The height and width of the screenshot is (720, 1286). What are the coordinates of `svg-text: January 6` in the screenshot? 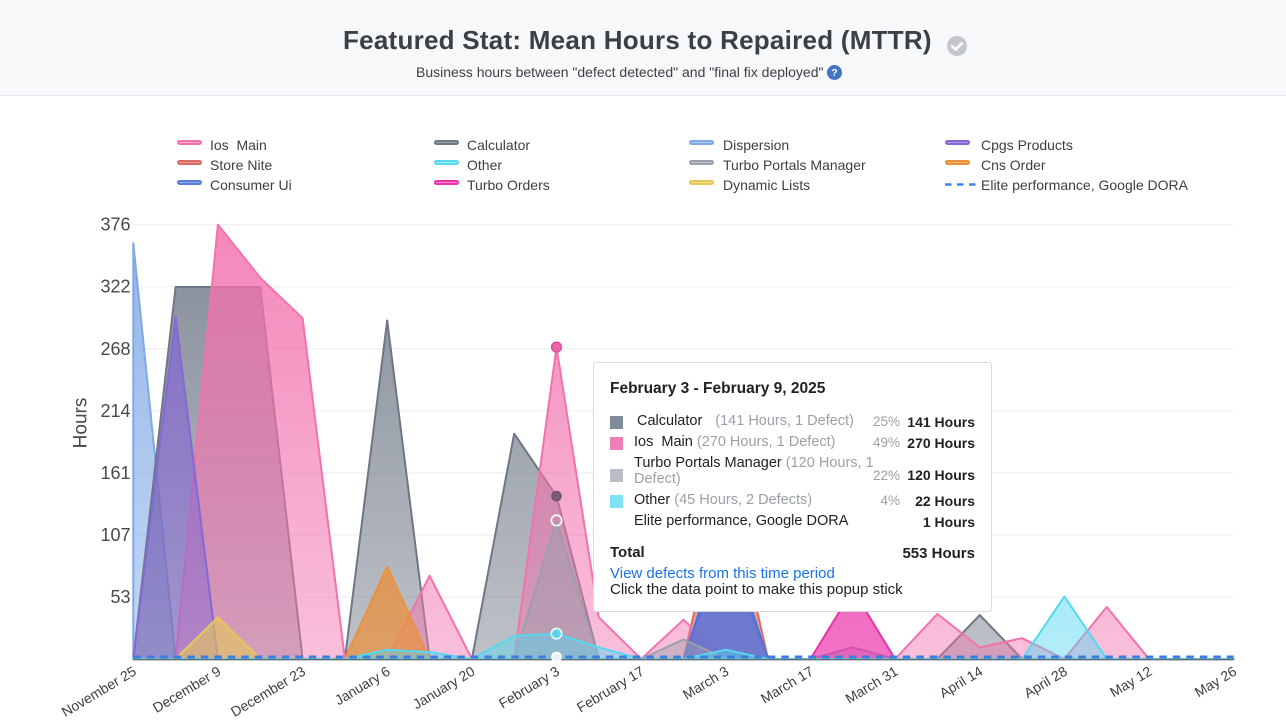 It's located at (362, 685).